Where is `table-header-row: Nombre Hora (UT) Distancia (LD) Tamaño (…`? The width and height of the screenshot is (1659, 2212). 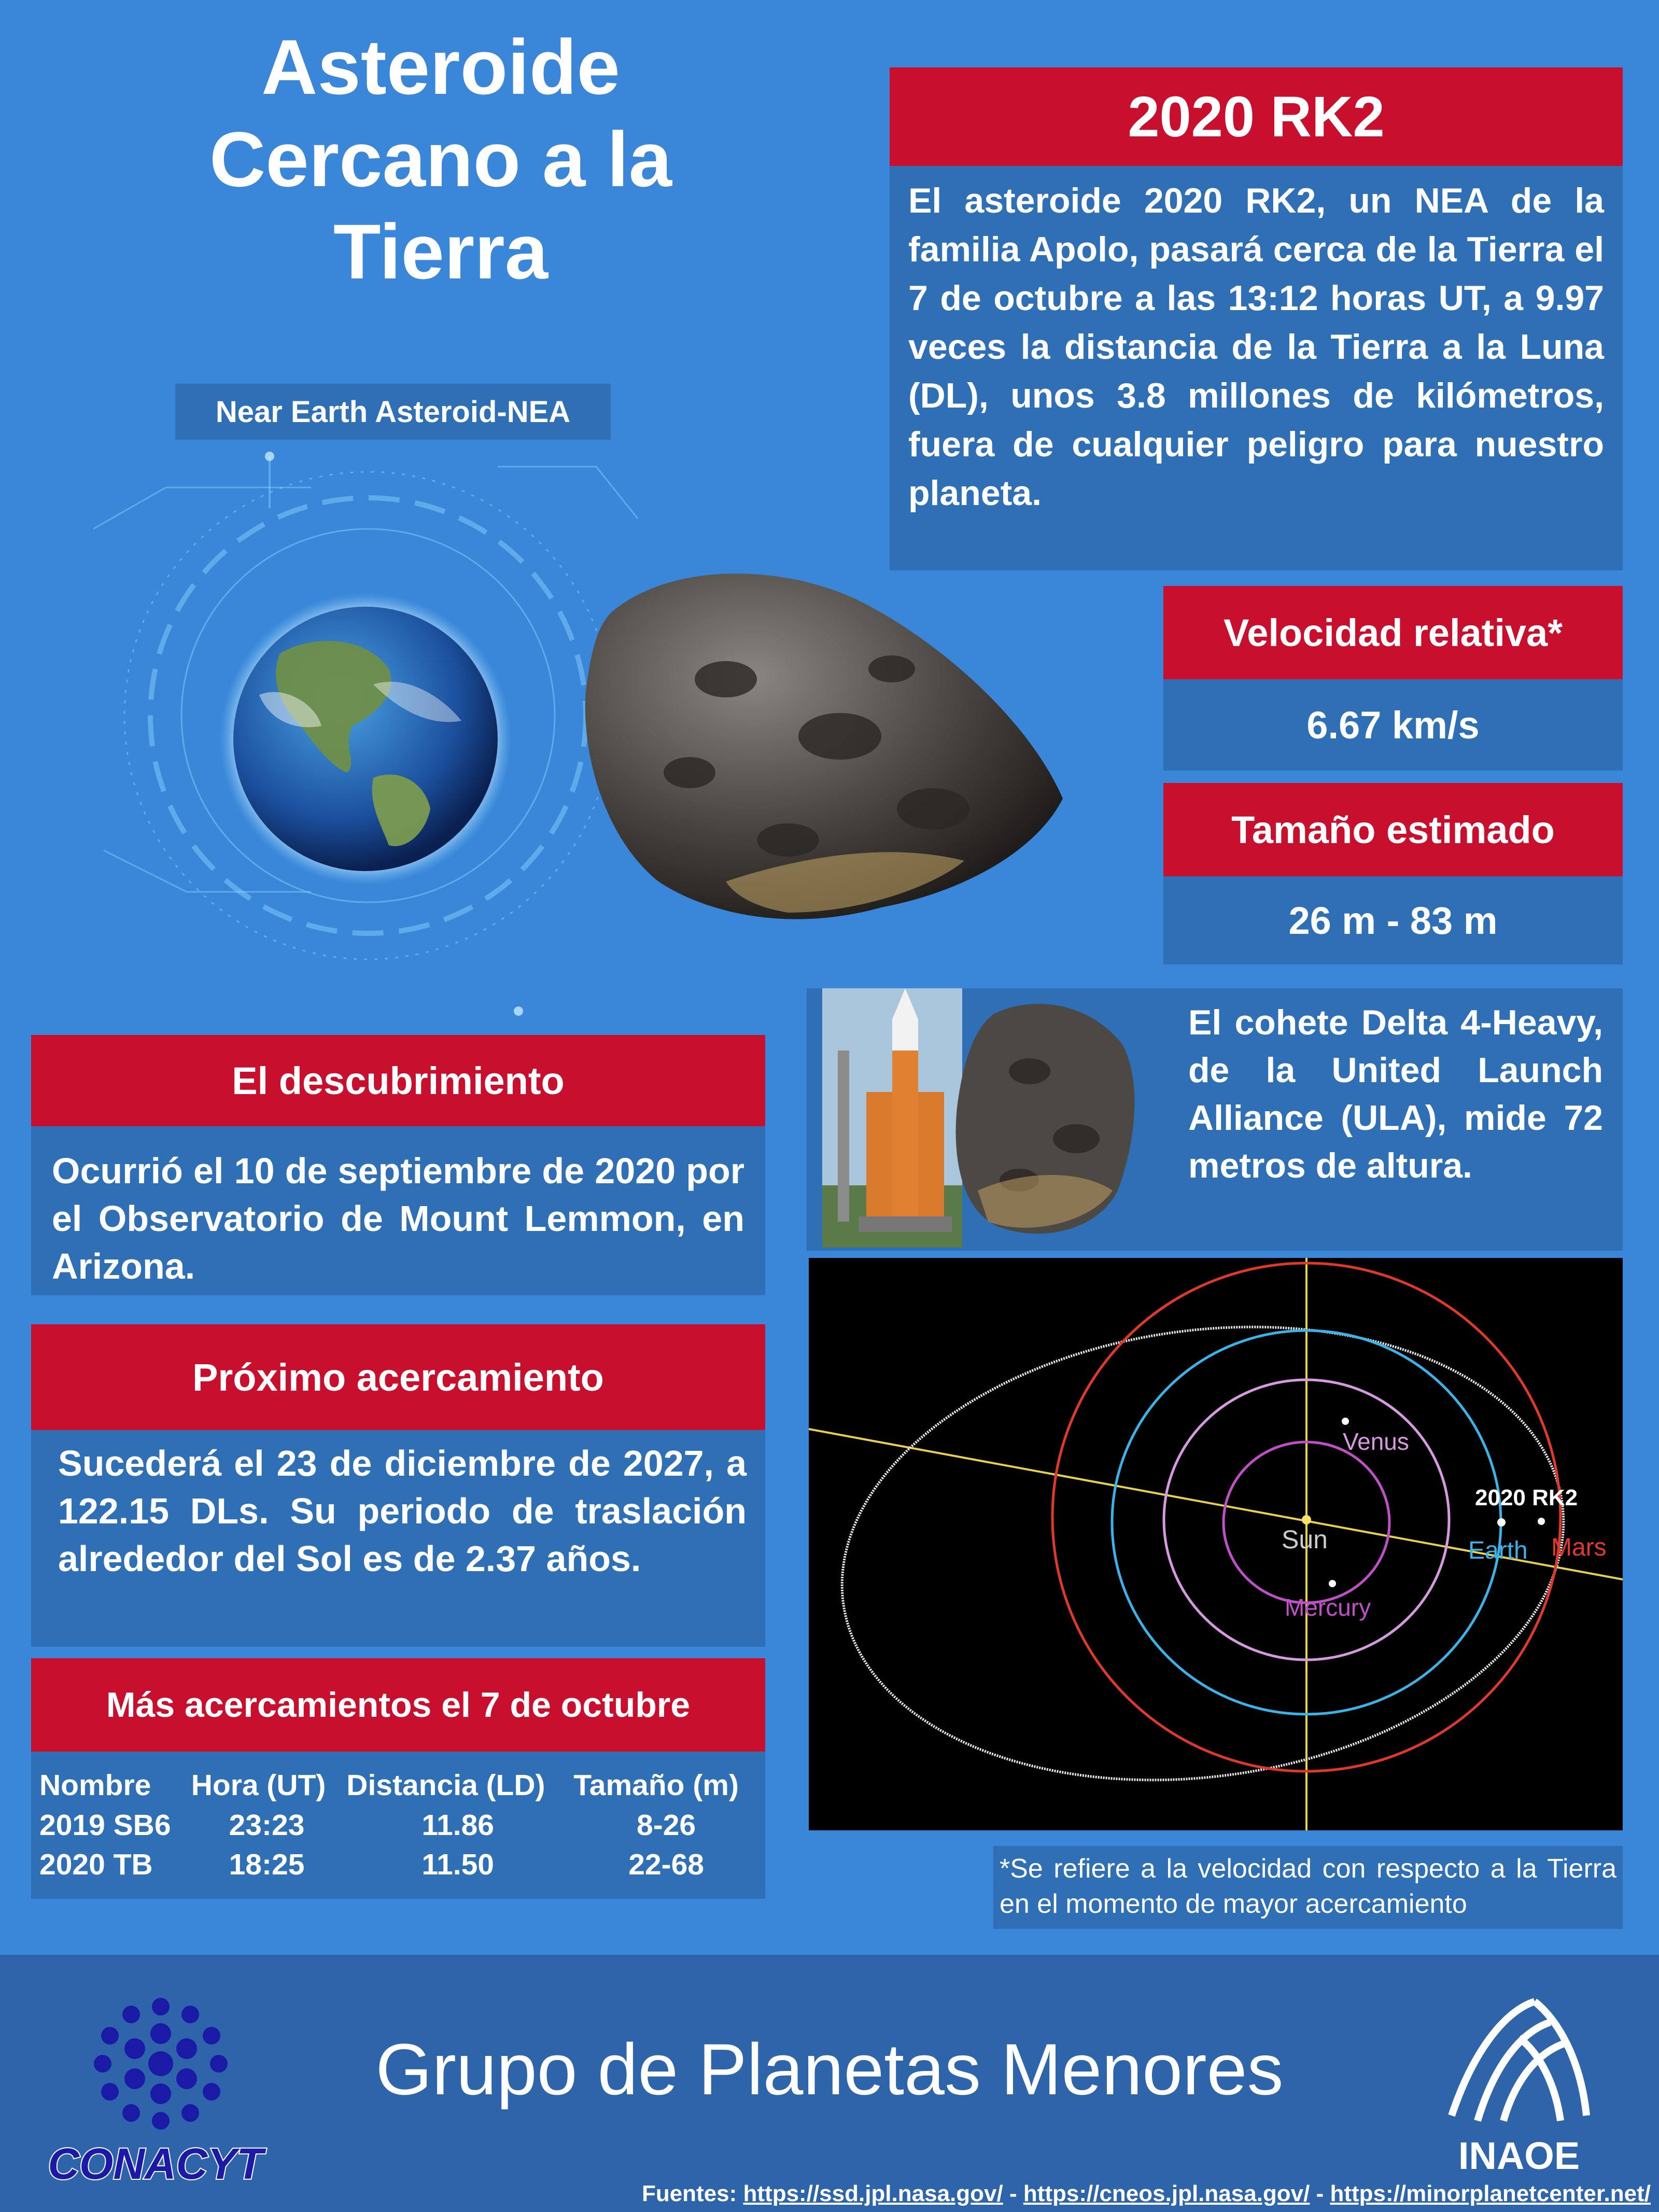 table-header-row: Nombre Hora (UT) Distancia (LD) Tamaño (… is located at coordinates (399, 1785).